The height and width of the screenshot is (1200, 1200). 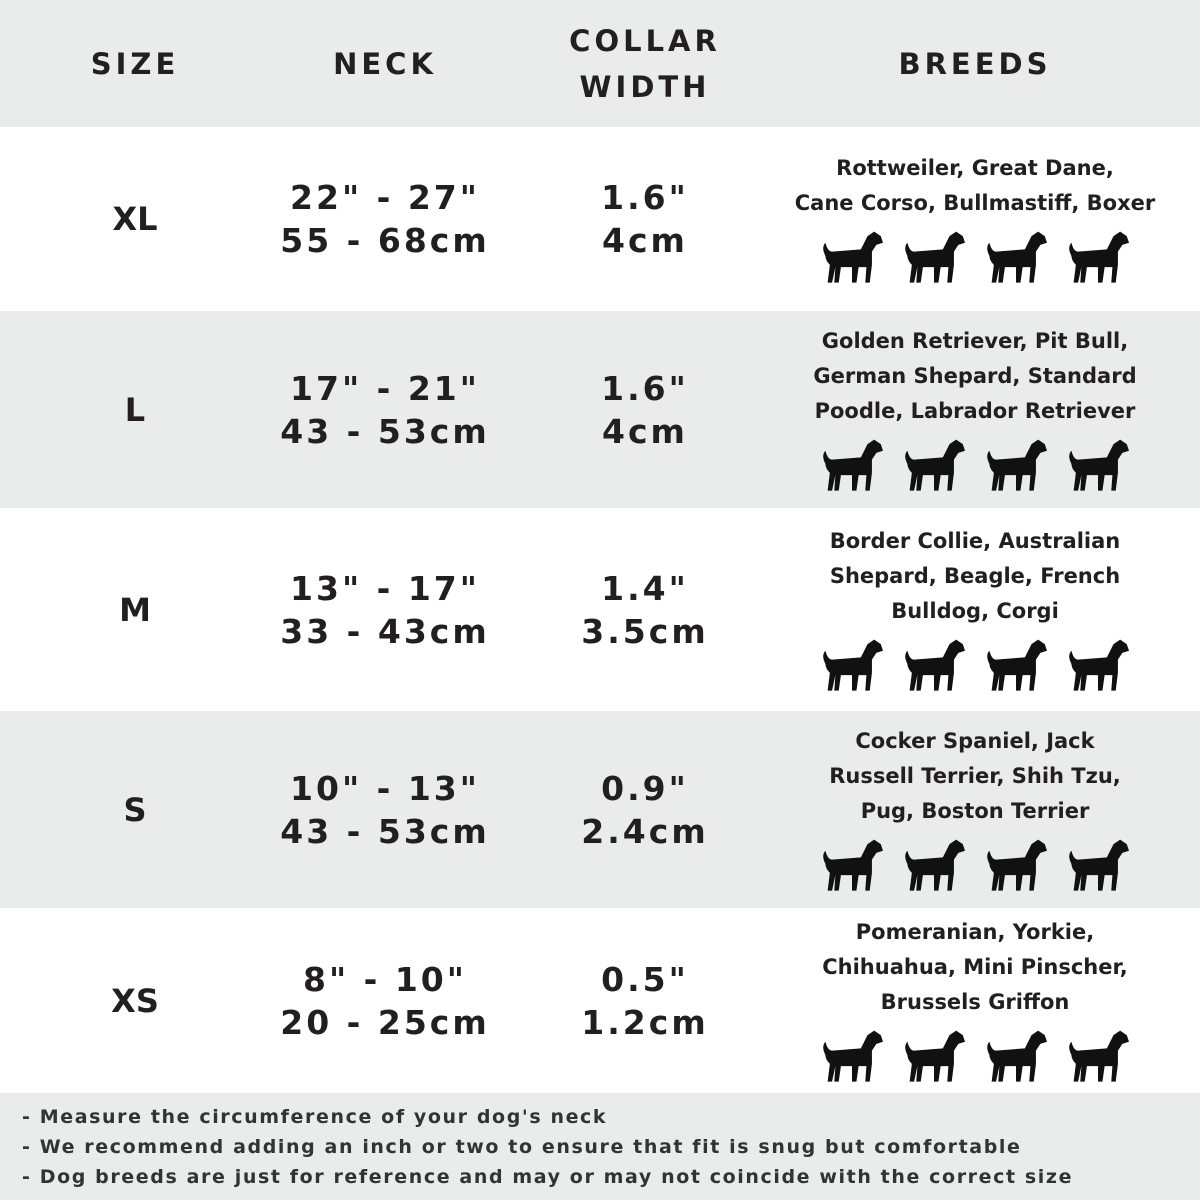 What do you see at coordinates (645, 63) in the screenshot?
I see `header-cell: COLLAR WIDTH` at bounding box center [645, 63].